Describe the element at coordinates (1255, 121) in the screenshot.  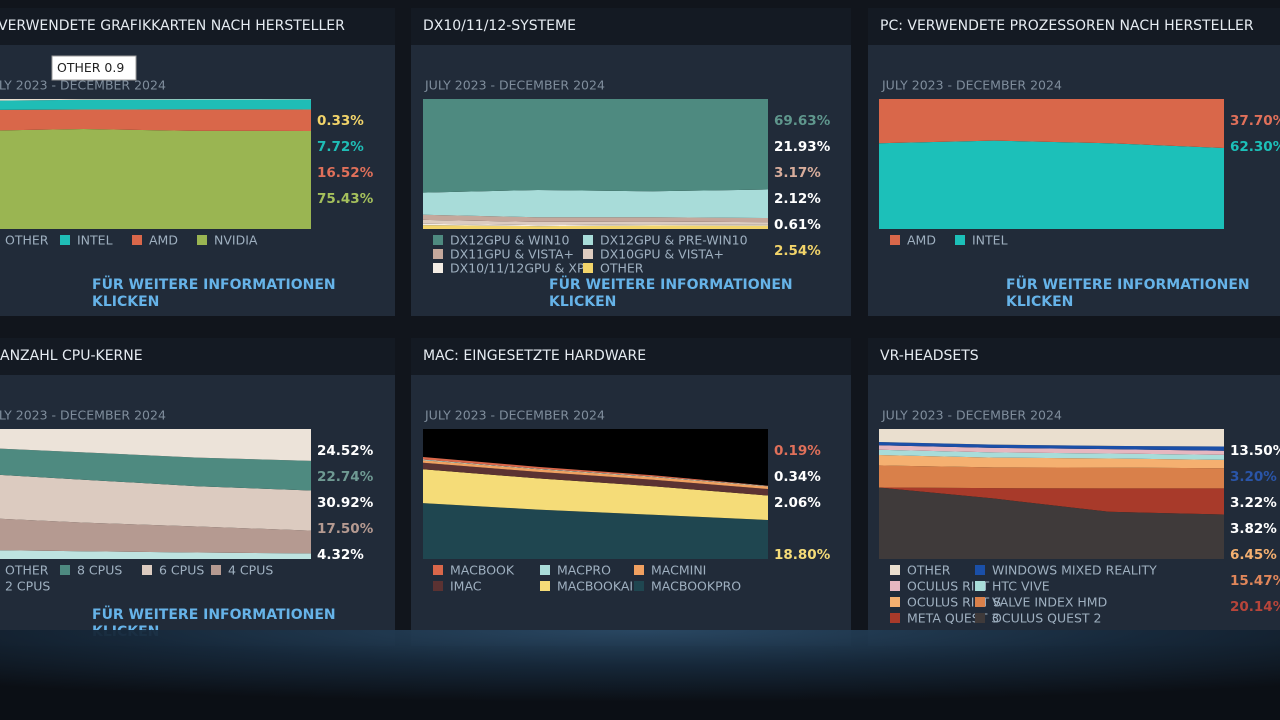
I see `percent-label: 37.70%` at that location.